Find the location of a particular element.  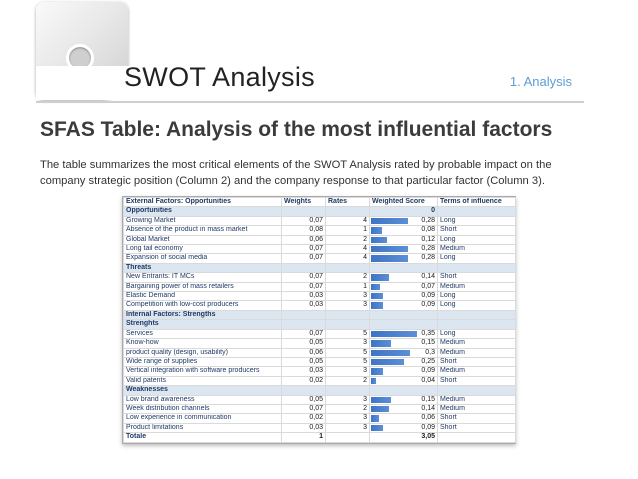

table-group-row: Strenghts is located at coordinates (319, 324).